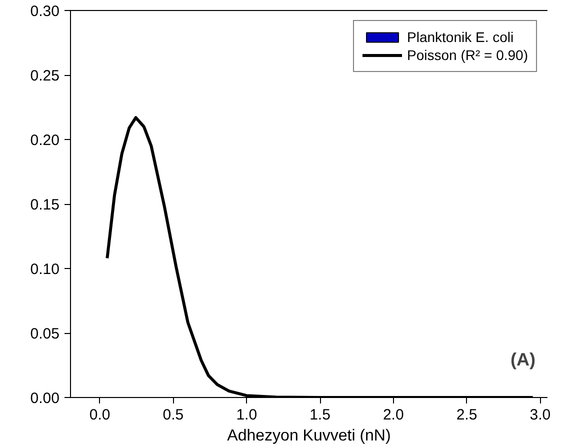 This screenshot has width=562, height=447. What do you see at coordinates (320, 415) in the screenshot?
I see `x-tick-label: 1.5` at bounding box center [320, 415].